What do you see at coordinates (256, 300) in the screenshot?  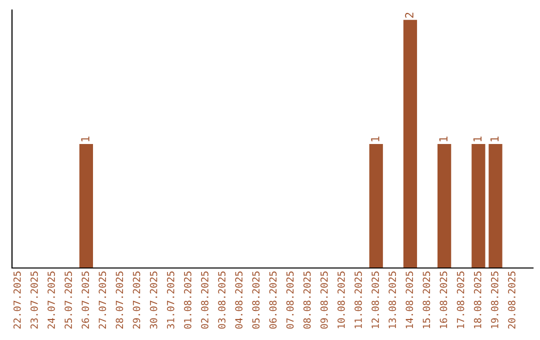 I see `x-tick-label: 05.08.2025` at bounding box center [256, 300].